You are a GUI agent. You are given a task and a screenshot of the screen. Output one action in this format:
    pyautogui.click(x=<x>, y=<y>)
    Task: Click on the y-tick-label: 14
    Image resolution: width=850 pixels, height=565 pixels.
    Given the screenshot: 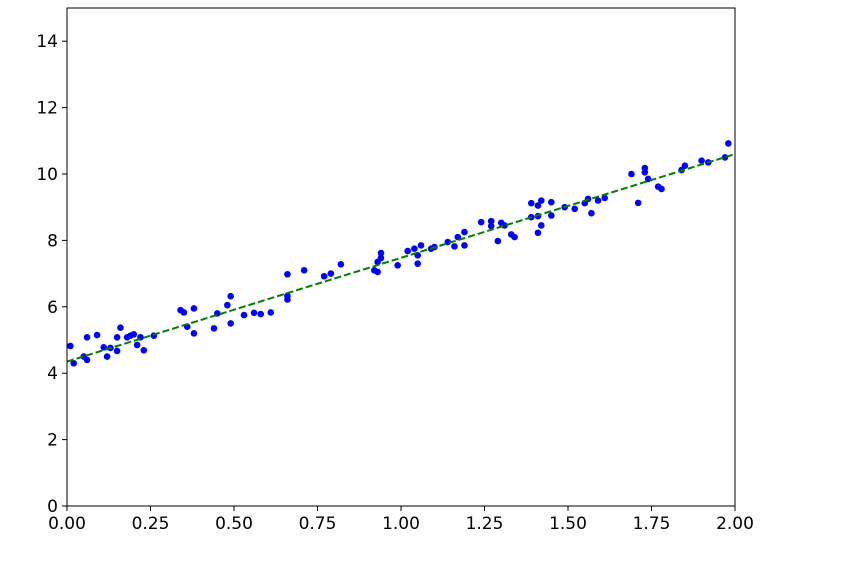 What is the action you would take?
    pyautogui.click(x=47, y=42)
    